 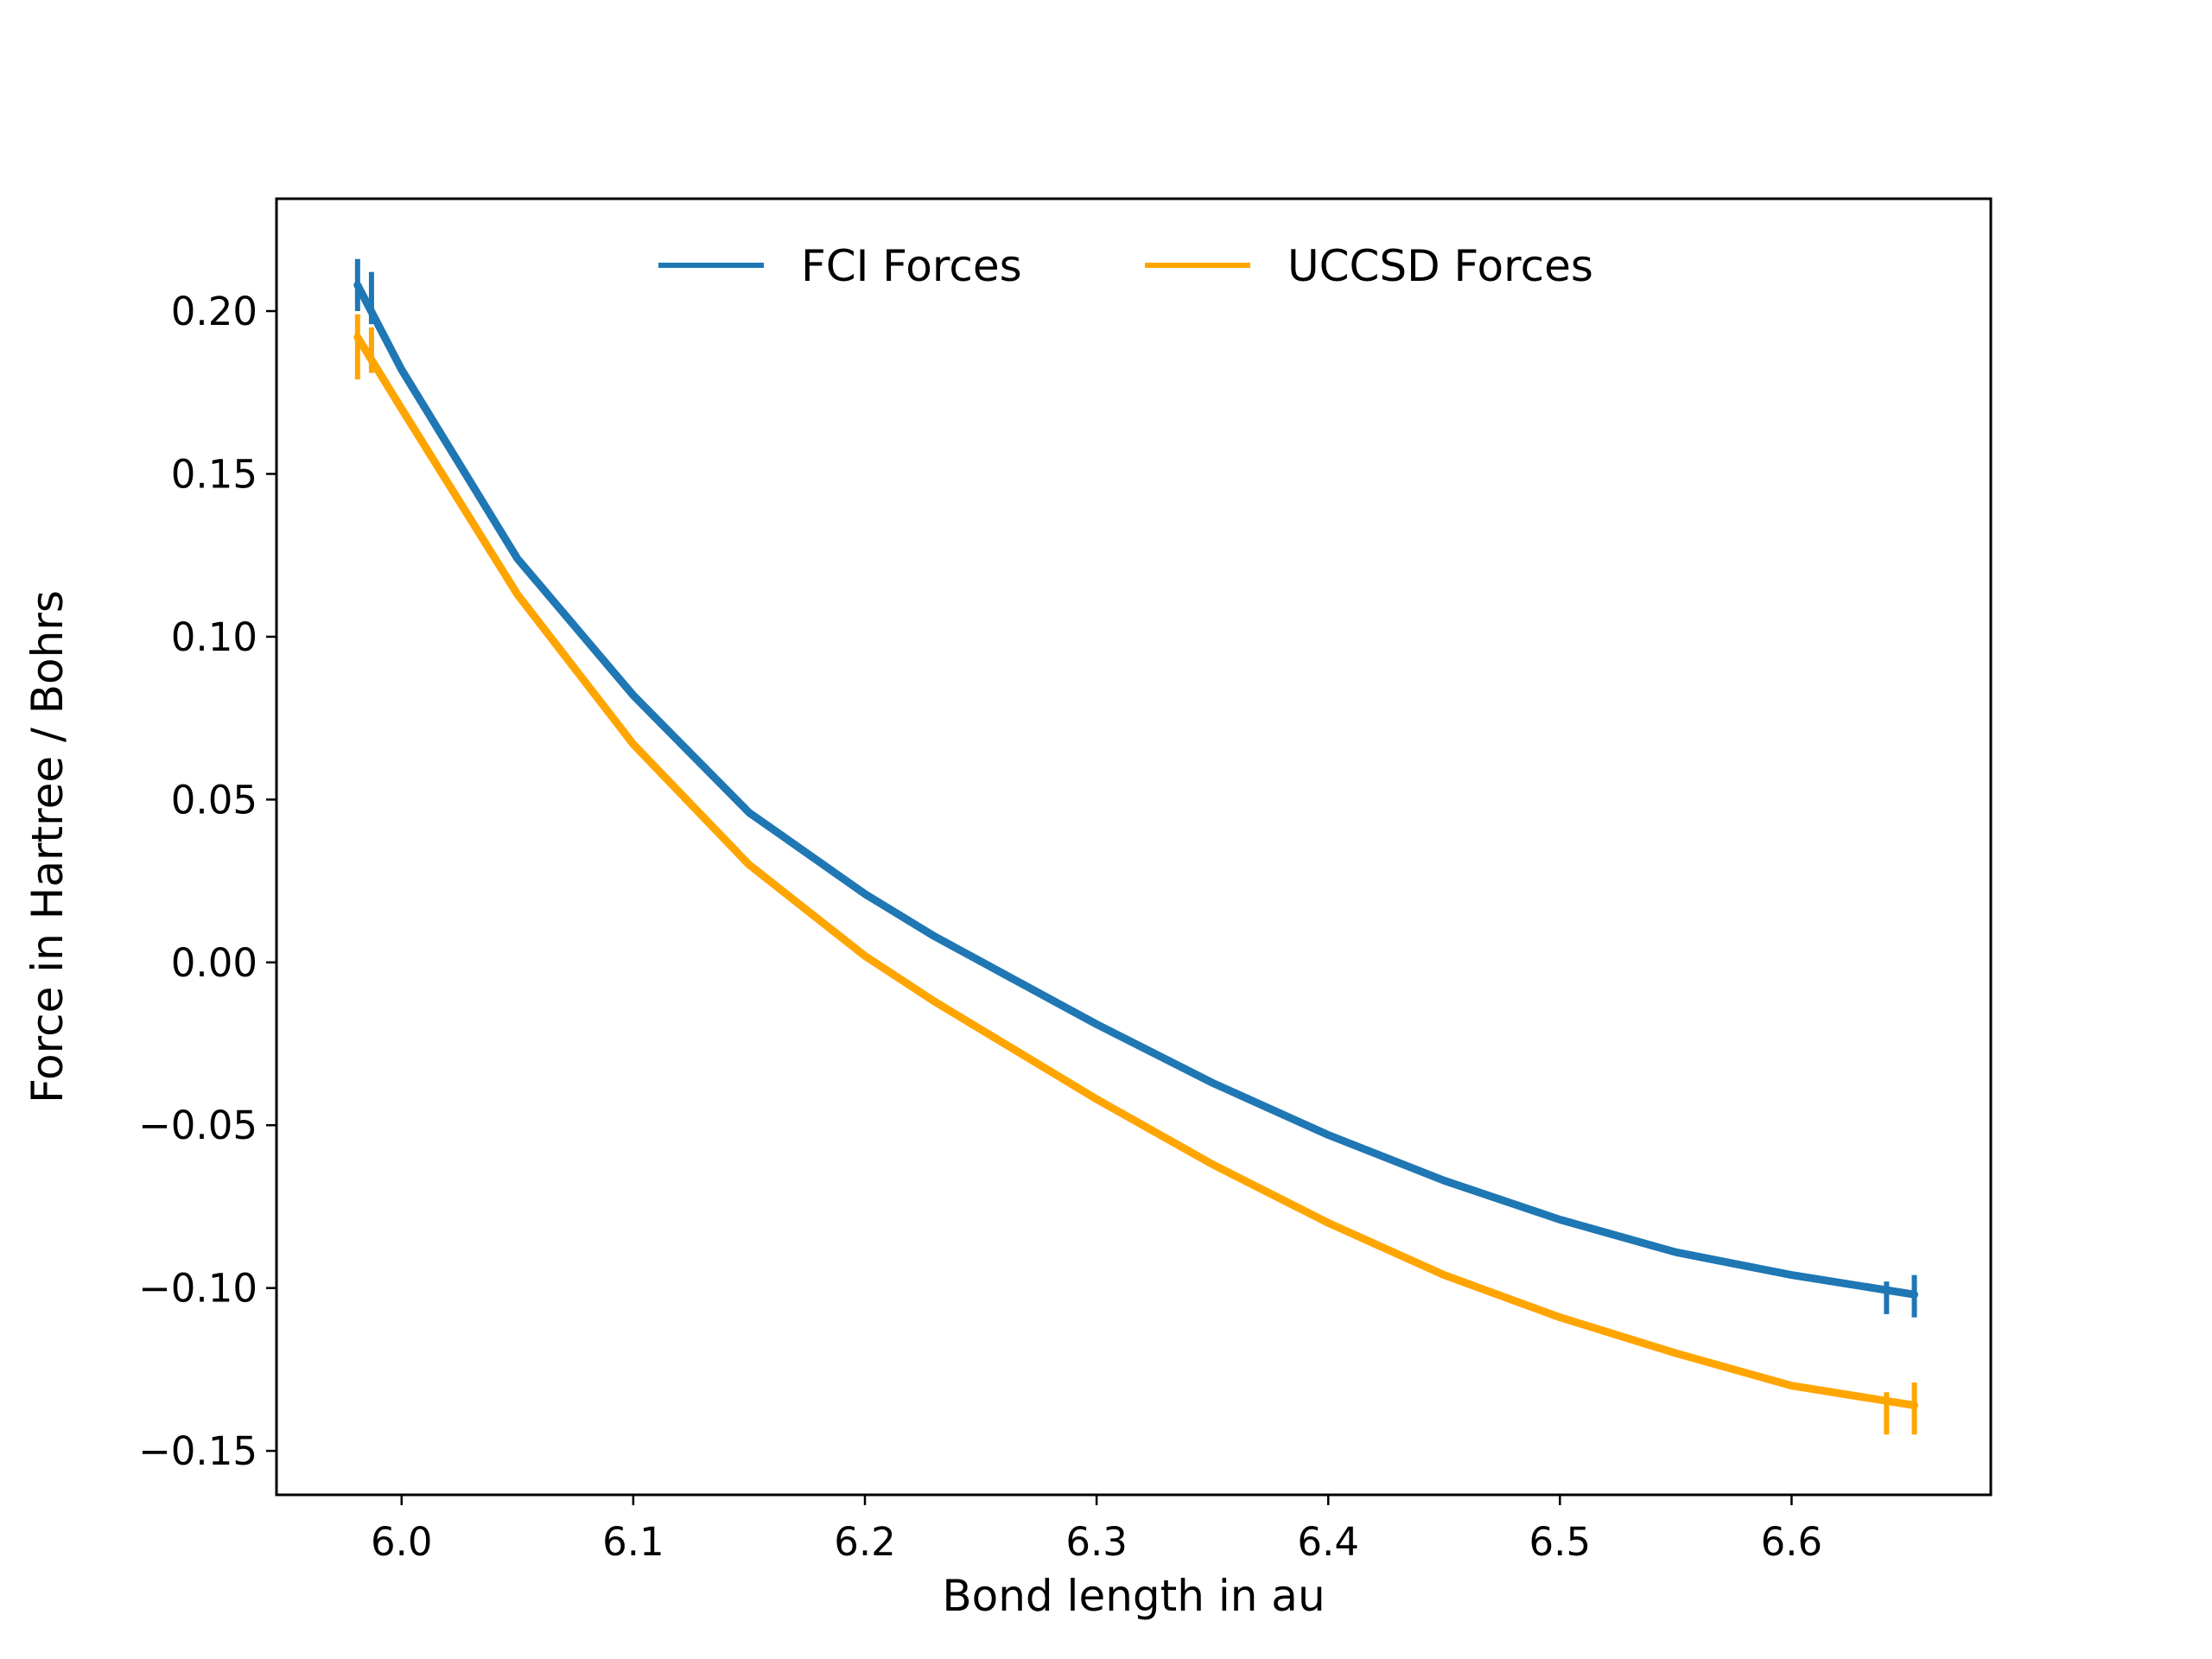 What do you see at coordinates (1560, 1542) in the screenshot?
I see `x-tick-label: 6.5` at bounding box center [1560, 1542].